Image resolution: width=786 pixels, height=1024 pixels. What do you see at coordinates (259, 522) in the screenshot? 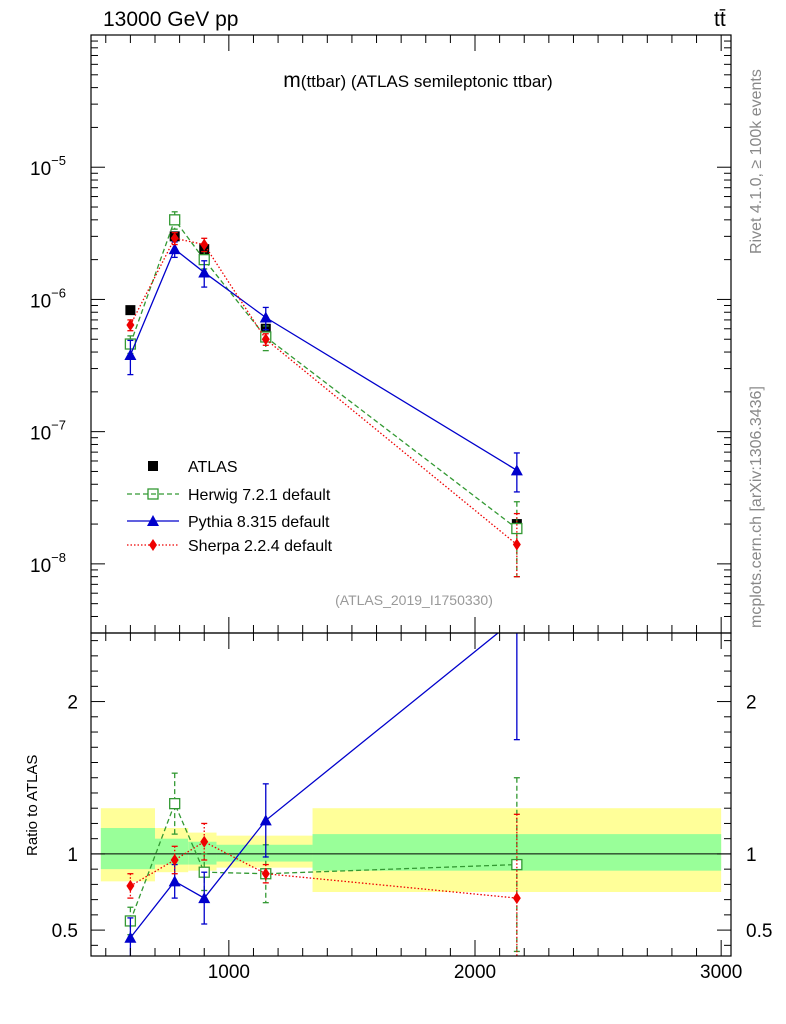
I see `legend-pythia-label: Pythia 8.315 default` at bounding box center [259, 522].